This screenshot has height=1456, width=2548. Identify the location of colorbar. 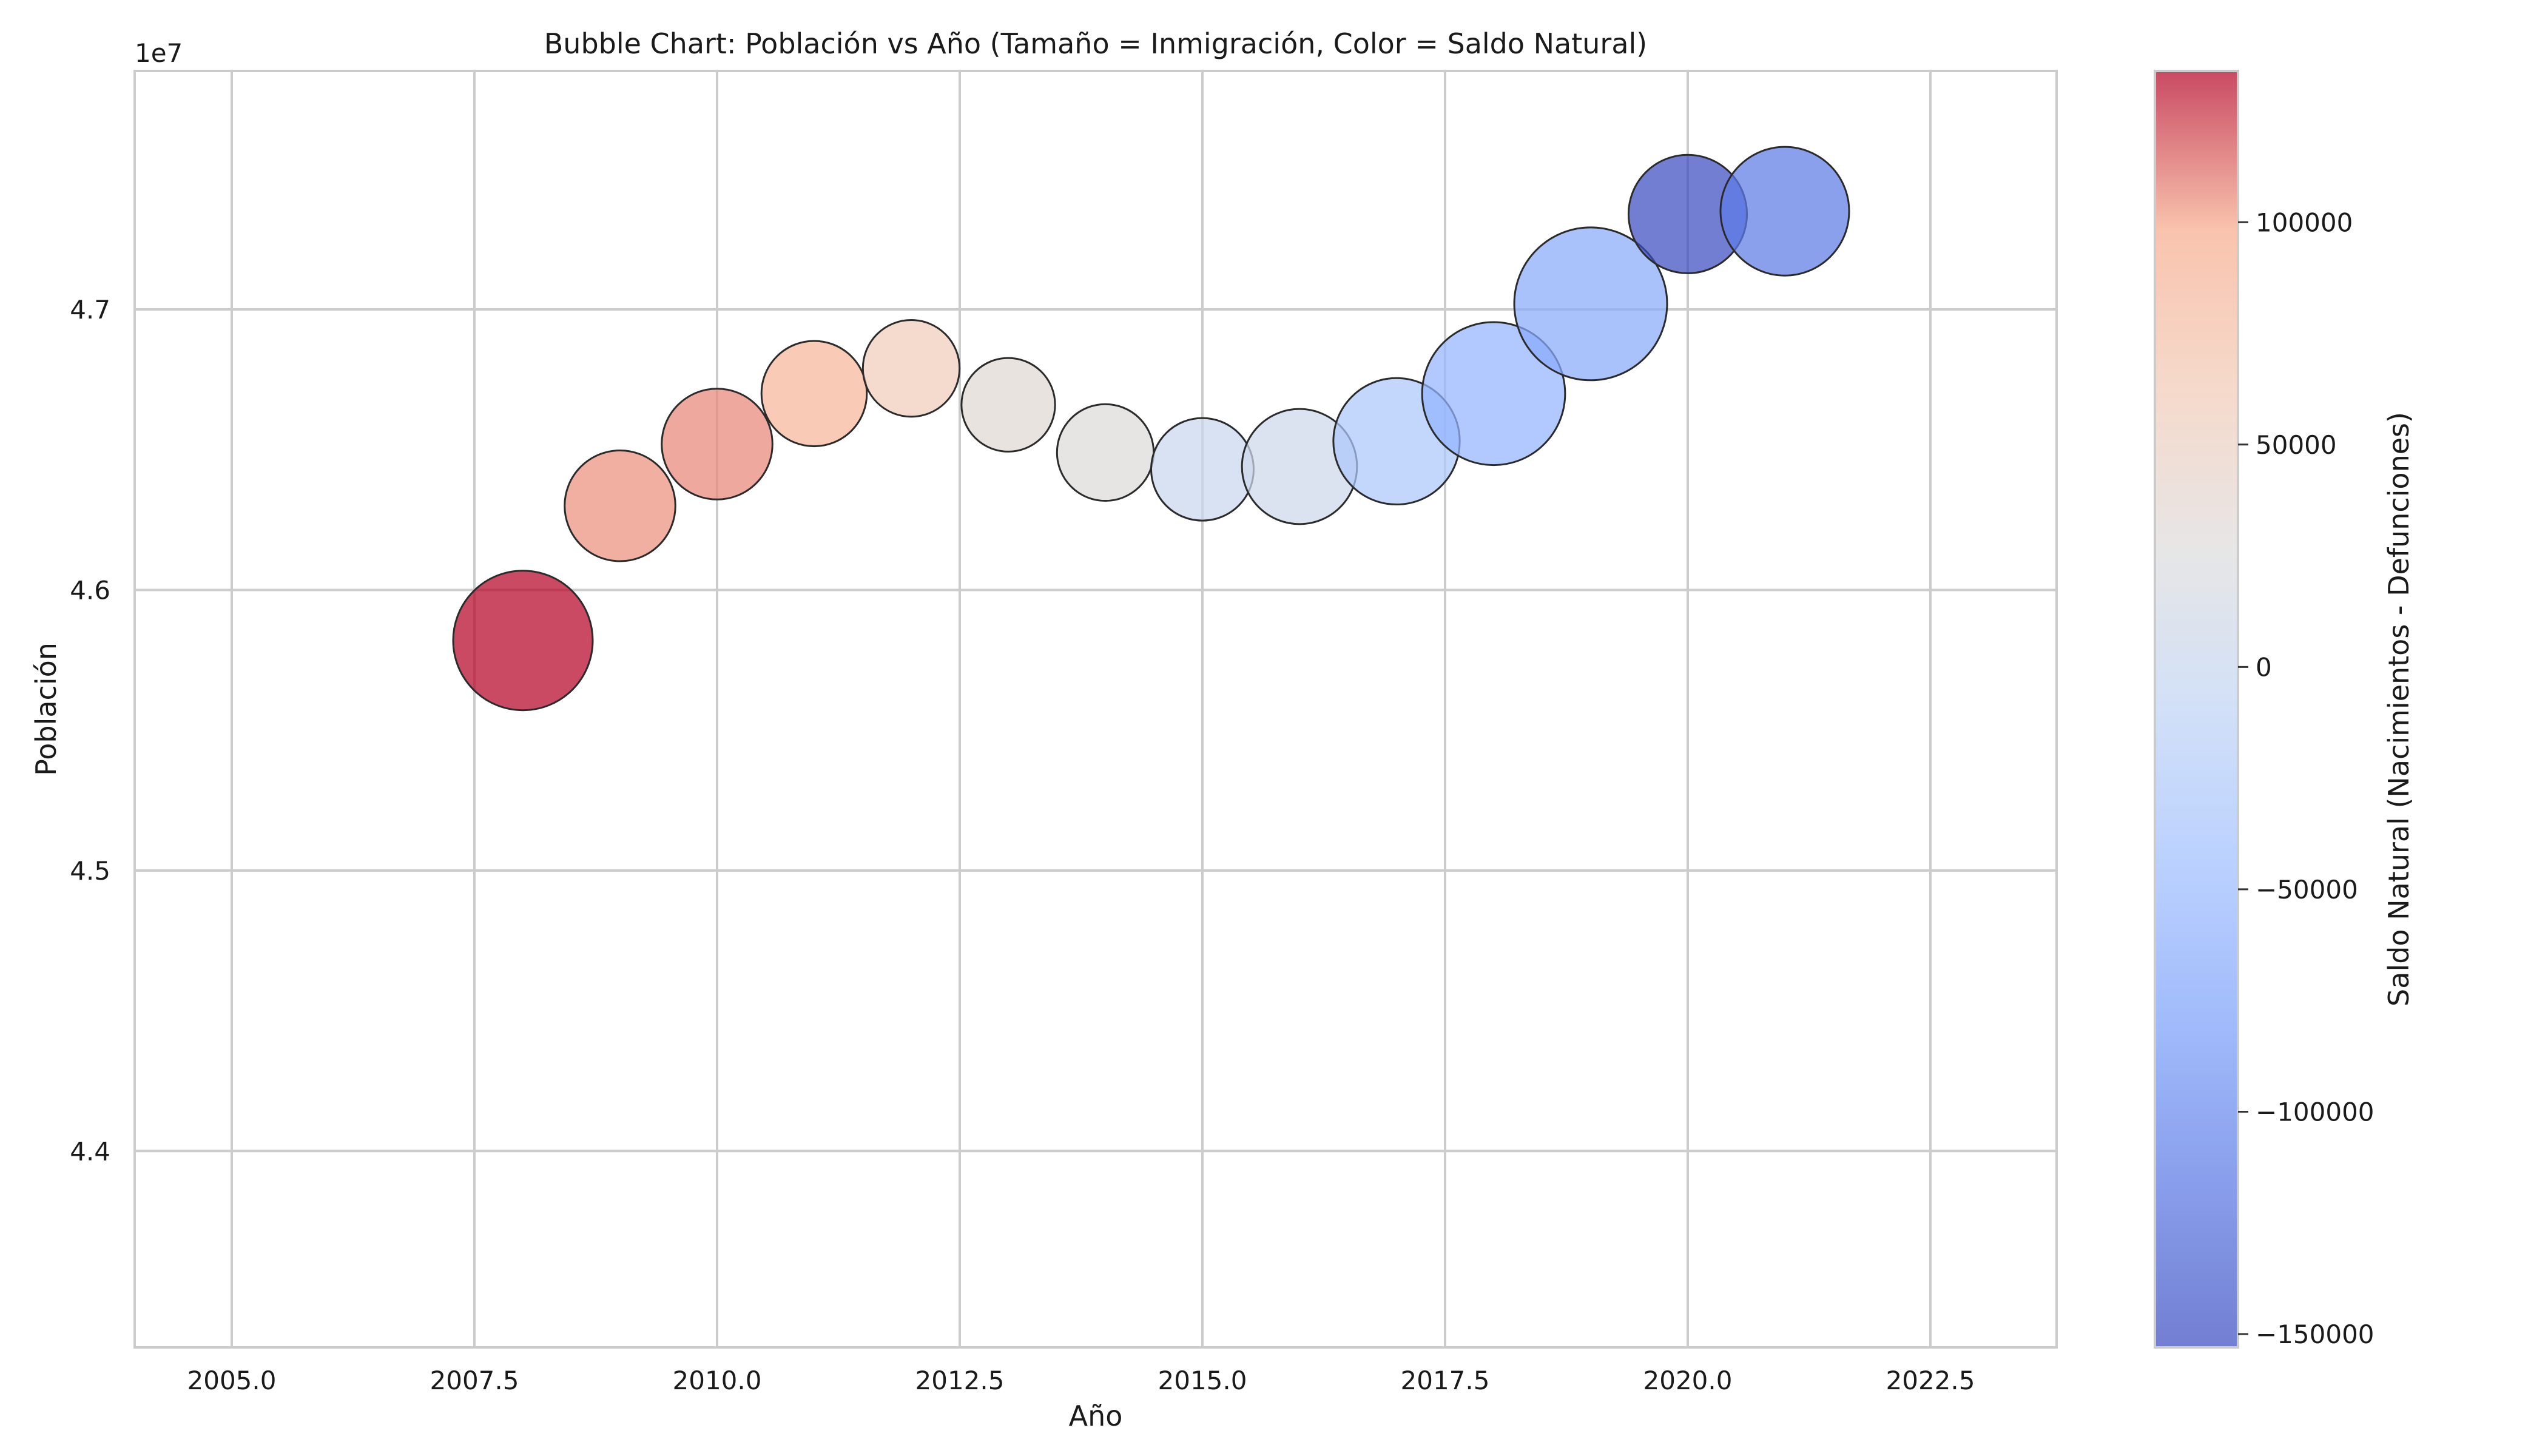
(2196, 709).